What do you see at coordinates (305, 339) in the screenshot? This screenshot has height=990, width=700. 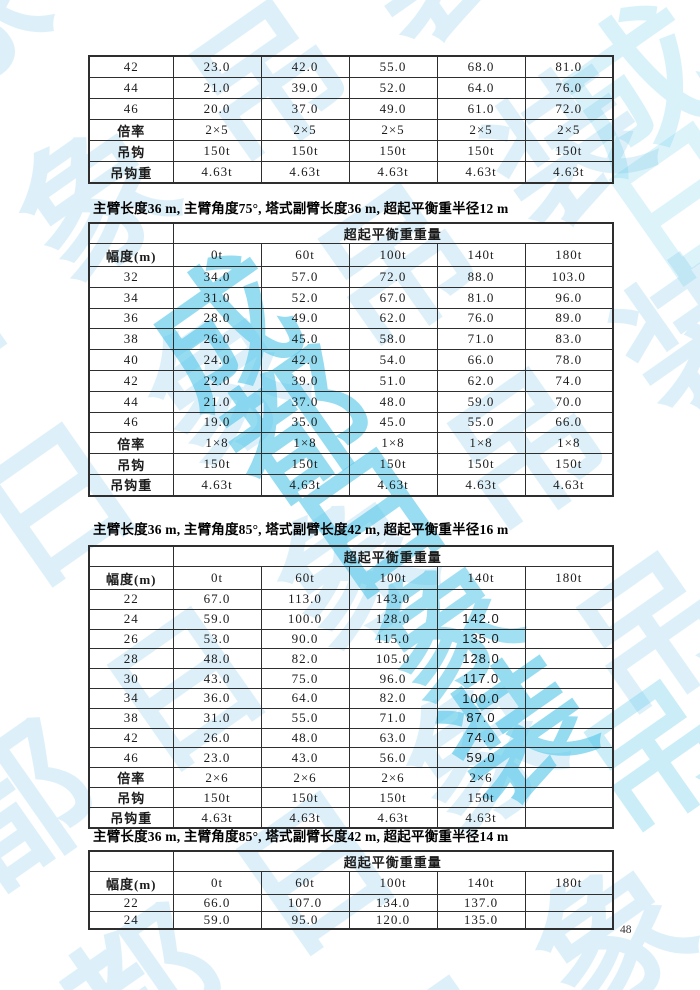 I see `value-cell: 45.0` at bounding box center [305, 339].